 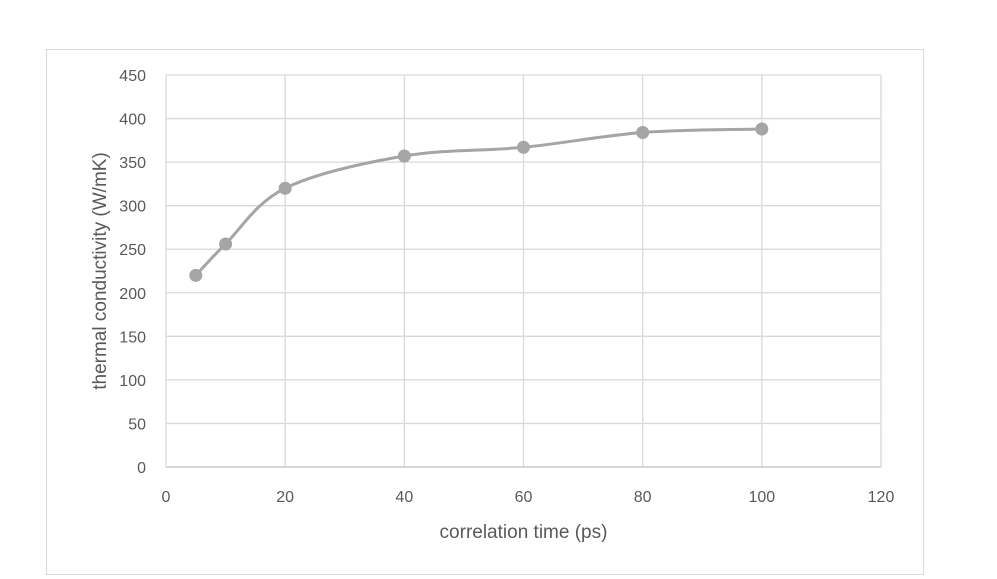 What do you see at coordinates (524, 532) in the screenshot?
I see `x-axis-title: correlation time (ps)` at bounding box center [524, 532].